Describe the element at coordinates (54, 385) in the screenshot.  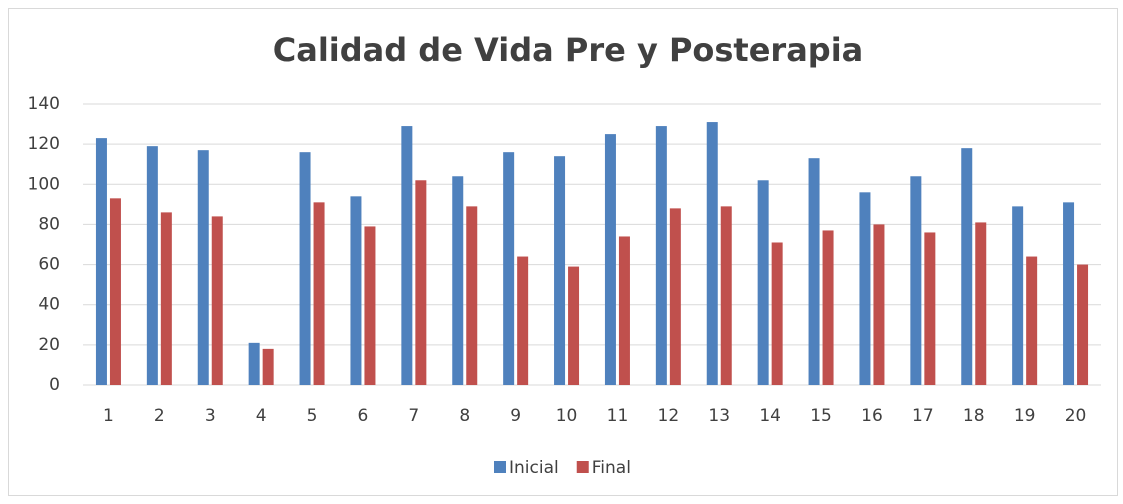
I see `y-tick-label: 0` at that location.